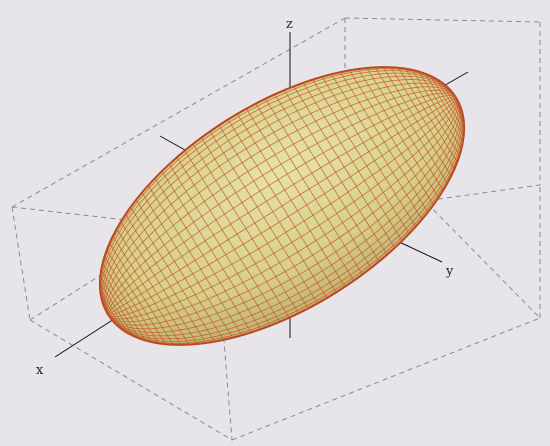 The width and height of the screenshot is (550, 446). What do you see at coordinates (449, 271) in the screenshot?
I see `y-label: y` at bounding box center [449, 271].